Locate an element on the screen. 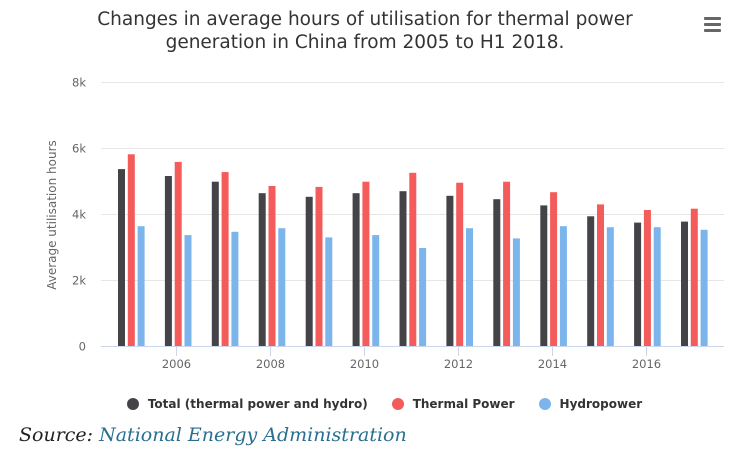  x-axis-ticks: 2006 2008 2010 2012 2014 2016 is located at coordinates (411, 358).